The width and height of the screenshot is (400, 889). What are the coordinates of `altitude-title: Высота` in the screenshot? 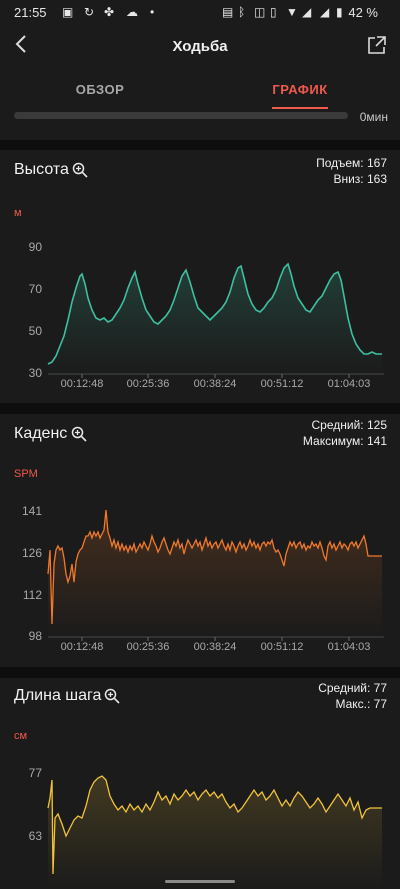 It's located at (41, 169).